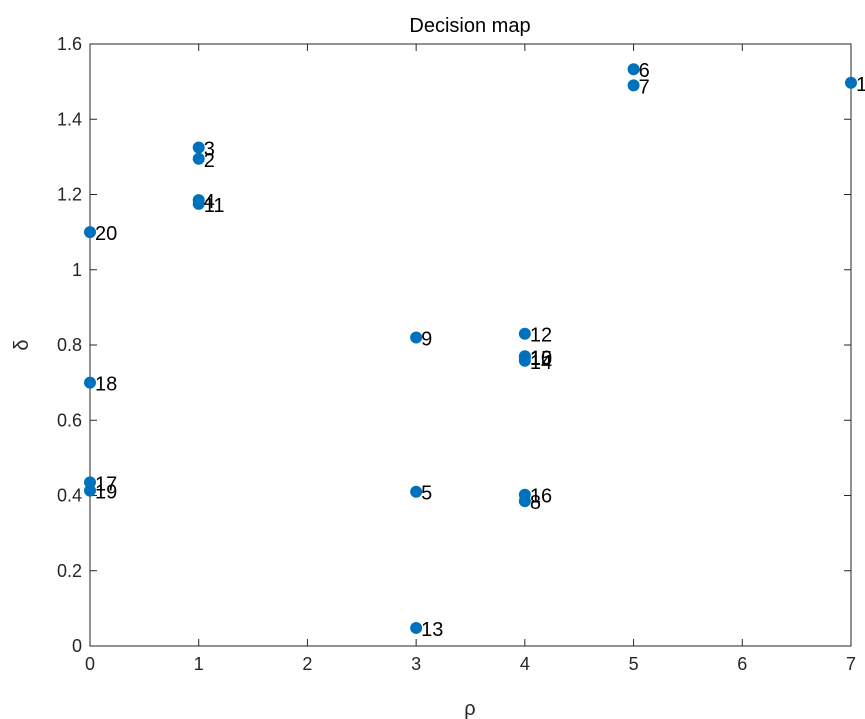 This screenshot has height=719, width=865. What do you see at coordinates (69, 345) in the screenshot?
I see `y-tick-label: 0.8` at bounding box center [69, 345].